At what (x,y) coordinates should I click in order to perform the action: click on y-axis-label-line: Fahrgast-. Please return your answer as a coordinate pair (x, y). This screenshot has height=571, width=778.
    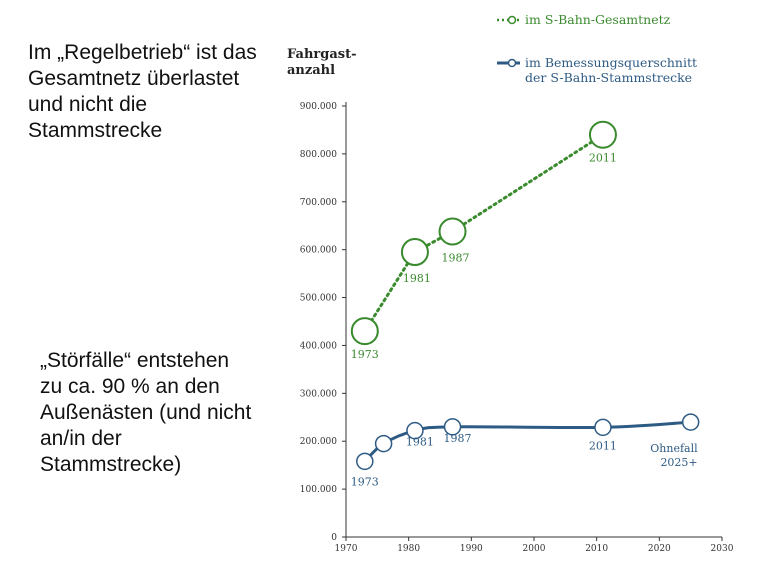
    Looking at the image, I should click on (321, 54).